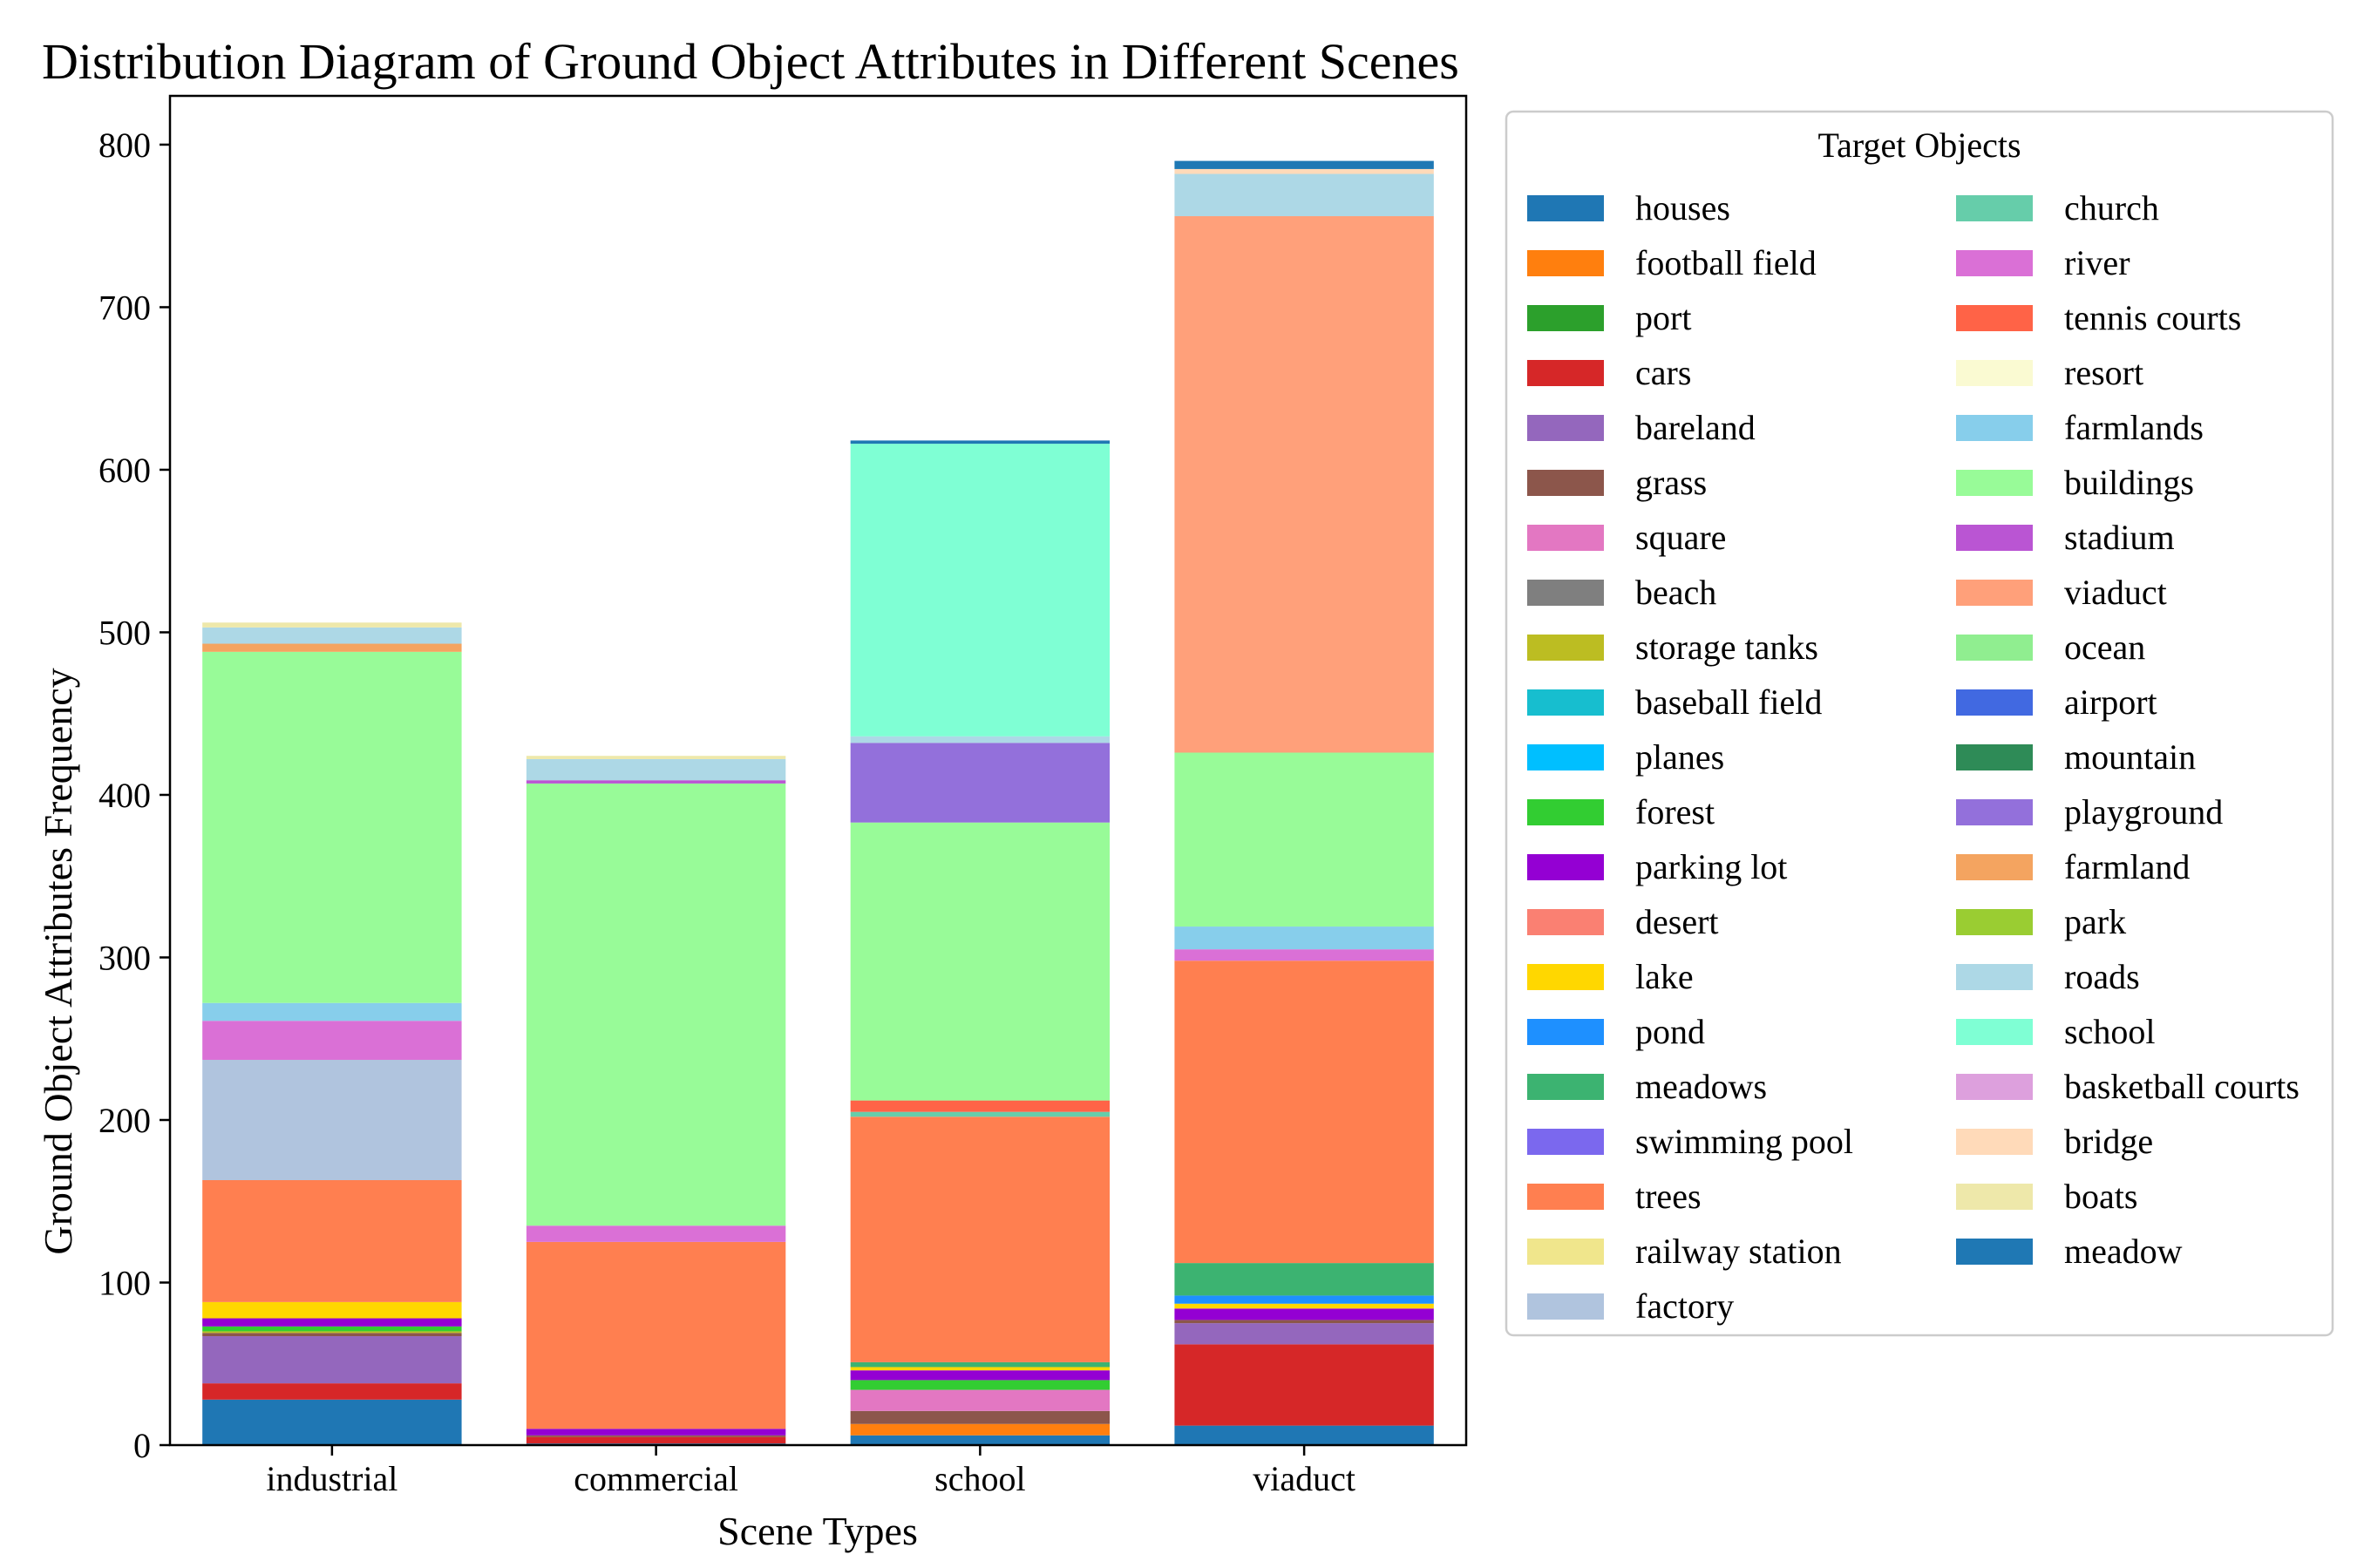  Describe the element at coordinates (2076, 757) in the screenshot. I see `legend-item: mountain` at that location.